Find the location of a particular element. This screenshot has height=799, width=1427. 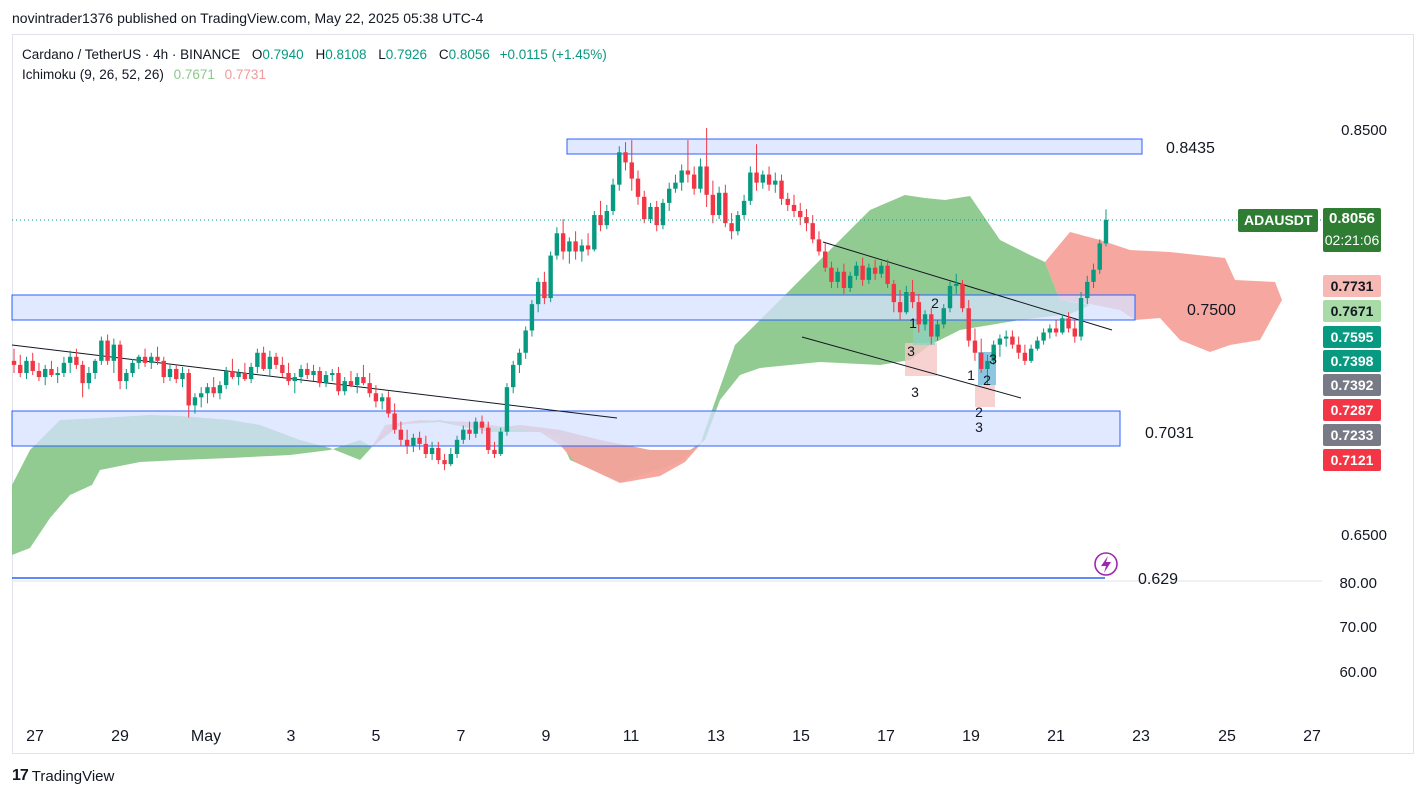

secondary-axis-tick: 60.00 is located at coordinates (1358, 672).